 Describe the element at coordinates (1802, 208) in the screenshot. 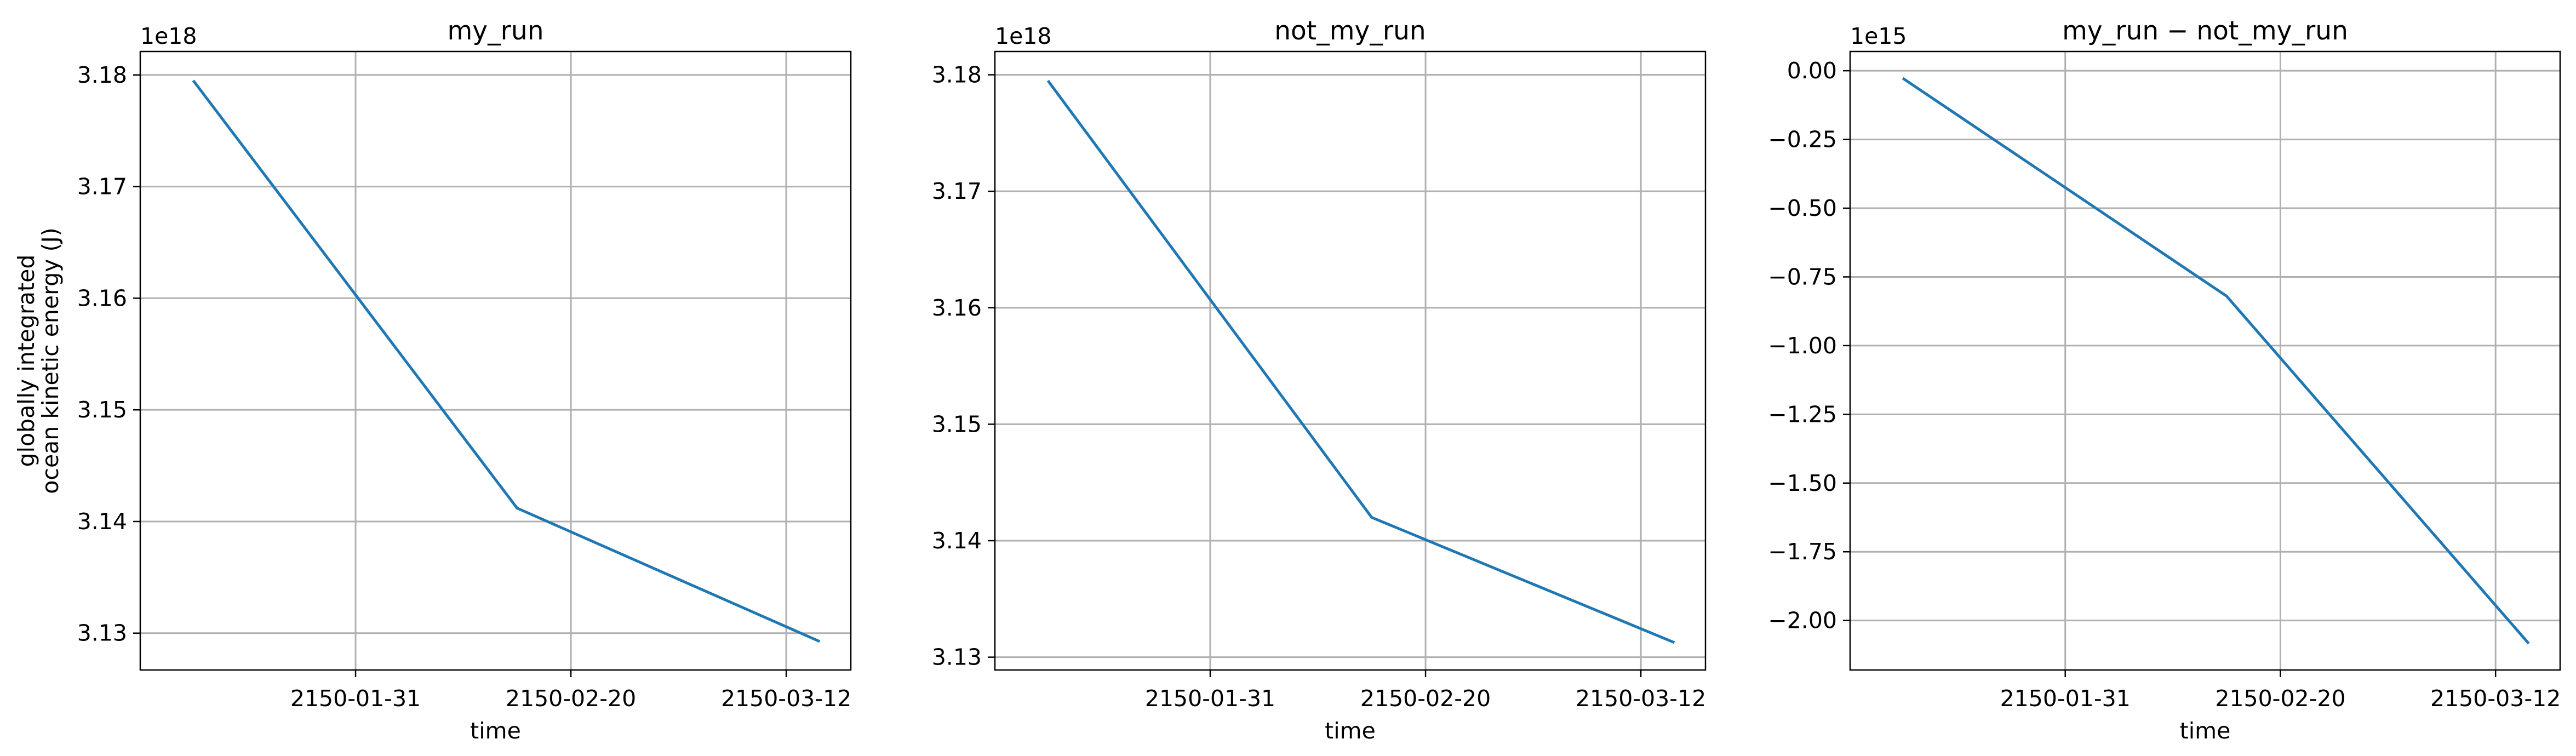

I see `y-tick-label: −0.50` at that location.